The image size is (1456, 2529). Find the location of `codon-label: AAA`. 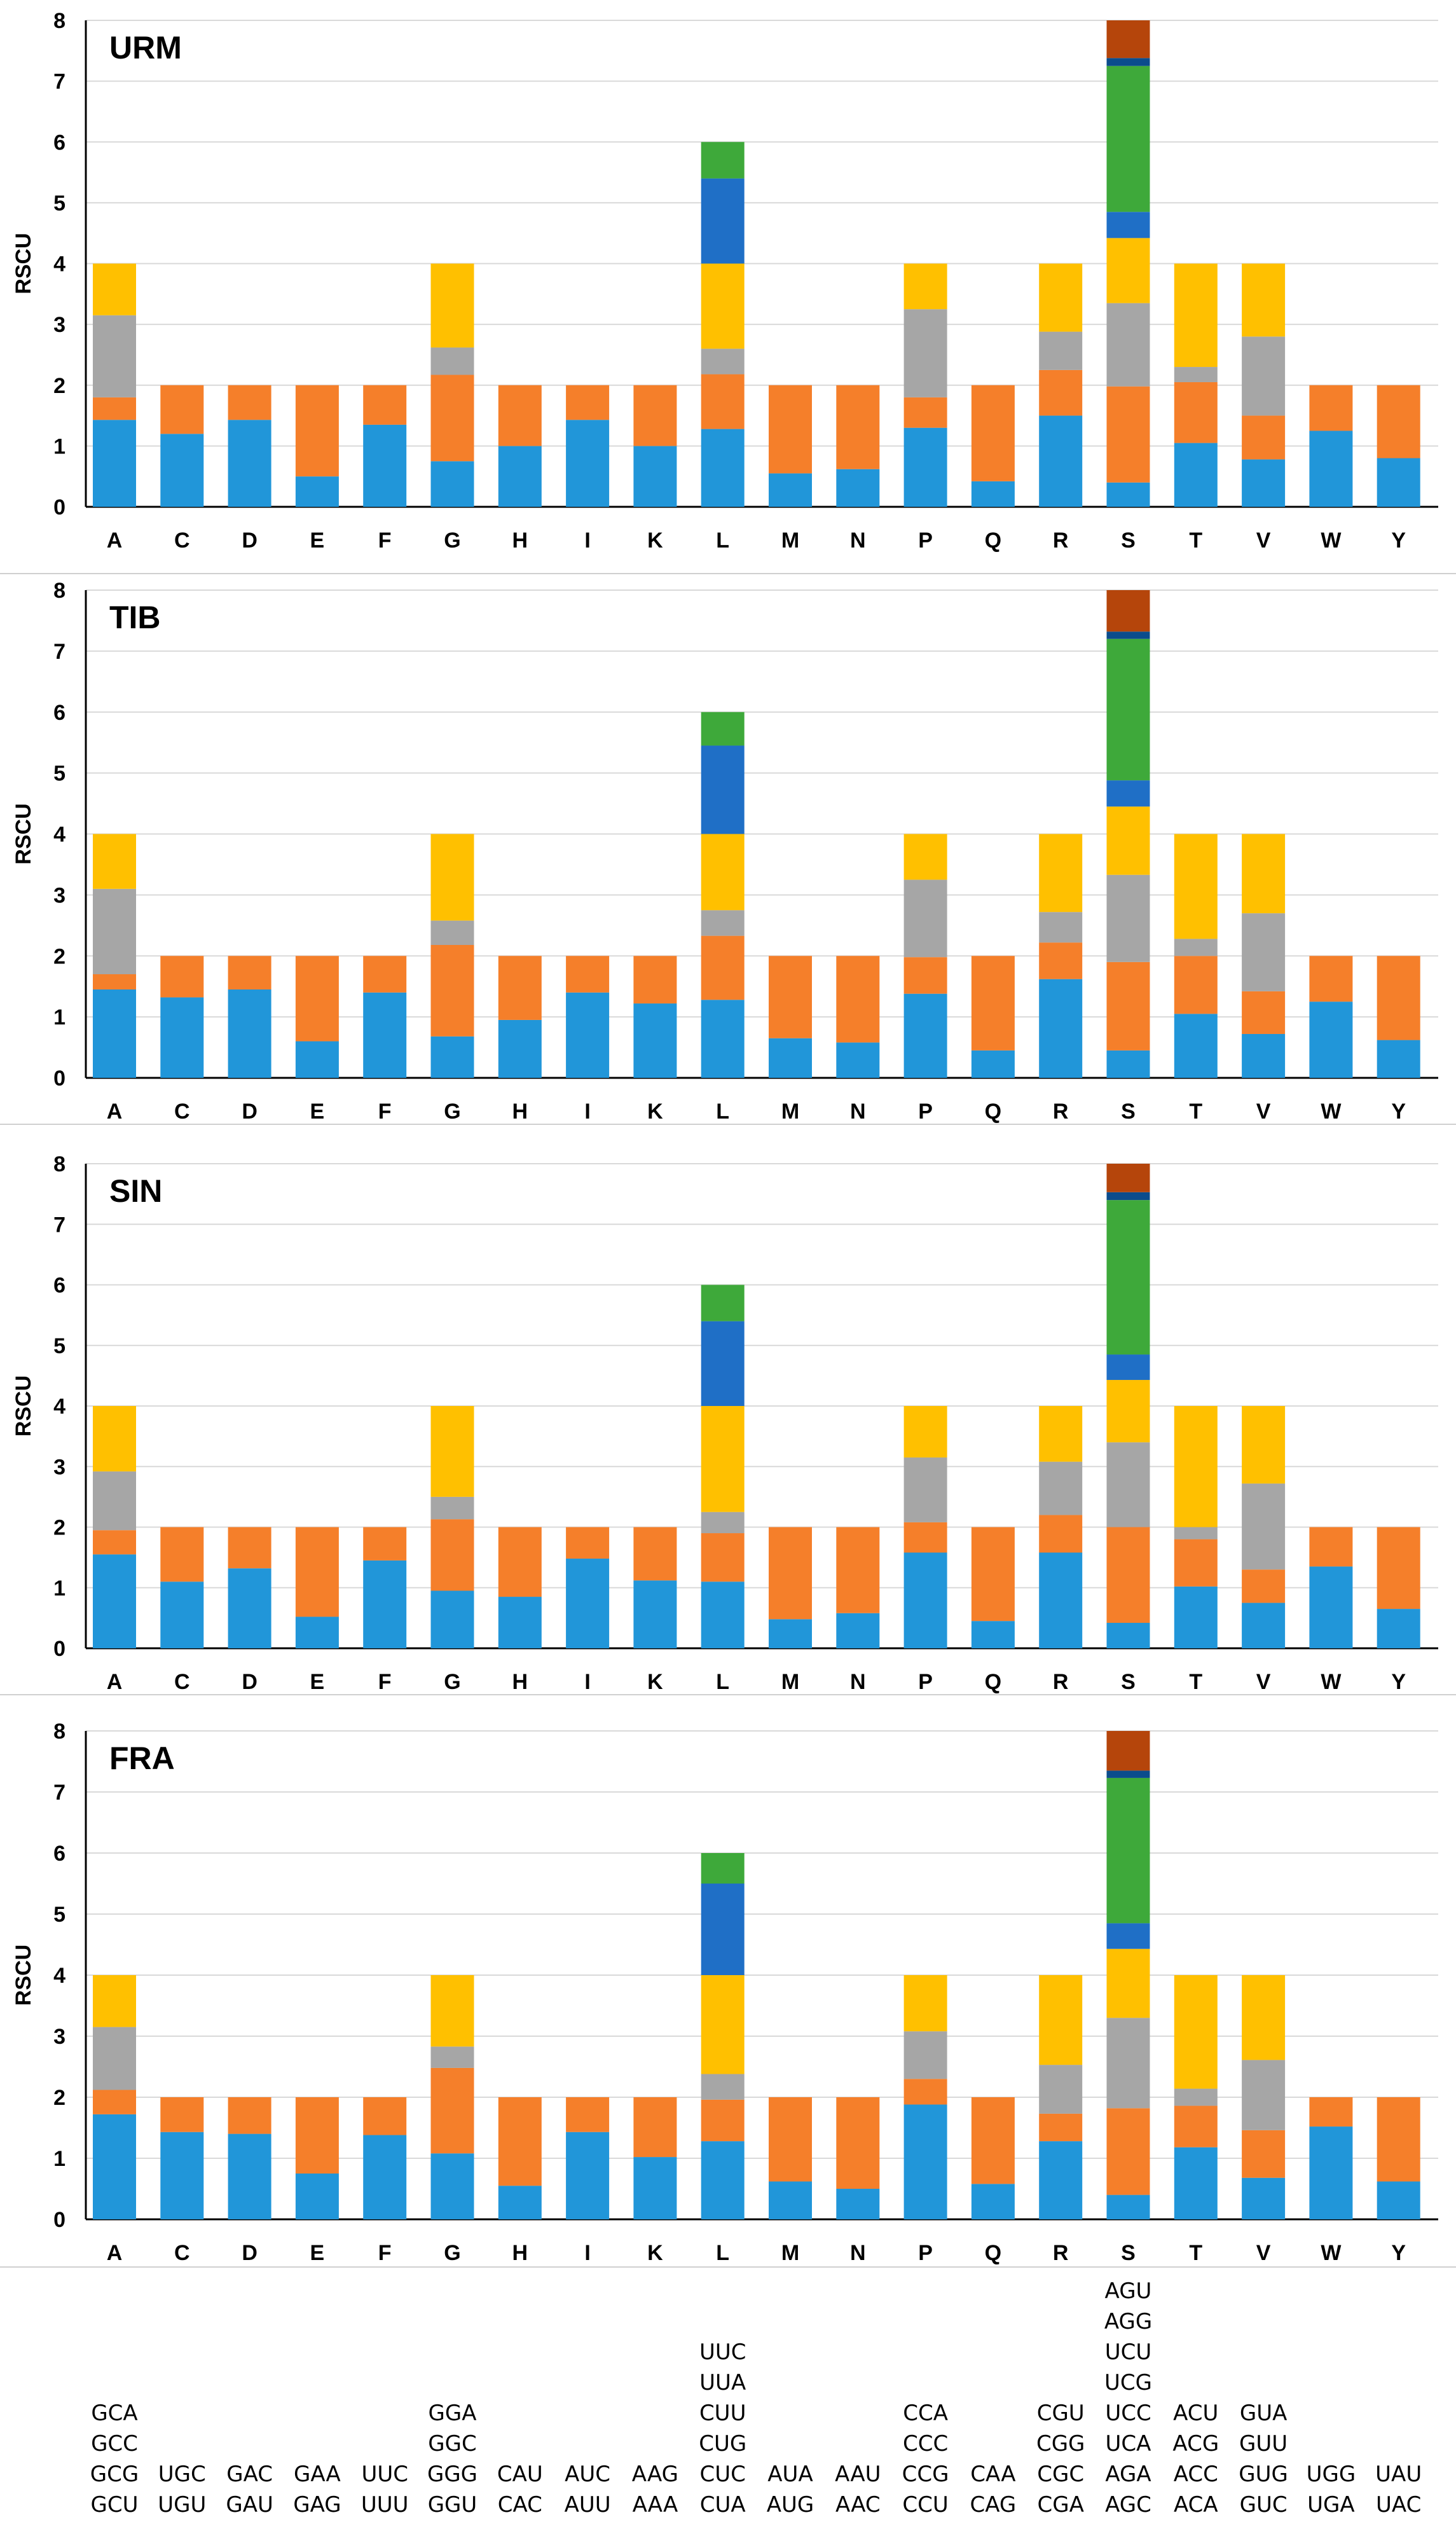

codon-label: AAA is located at coordinates (655, 2505).